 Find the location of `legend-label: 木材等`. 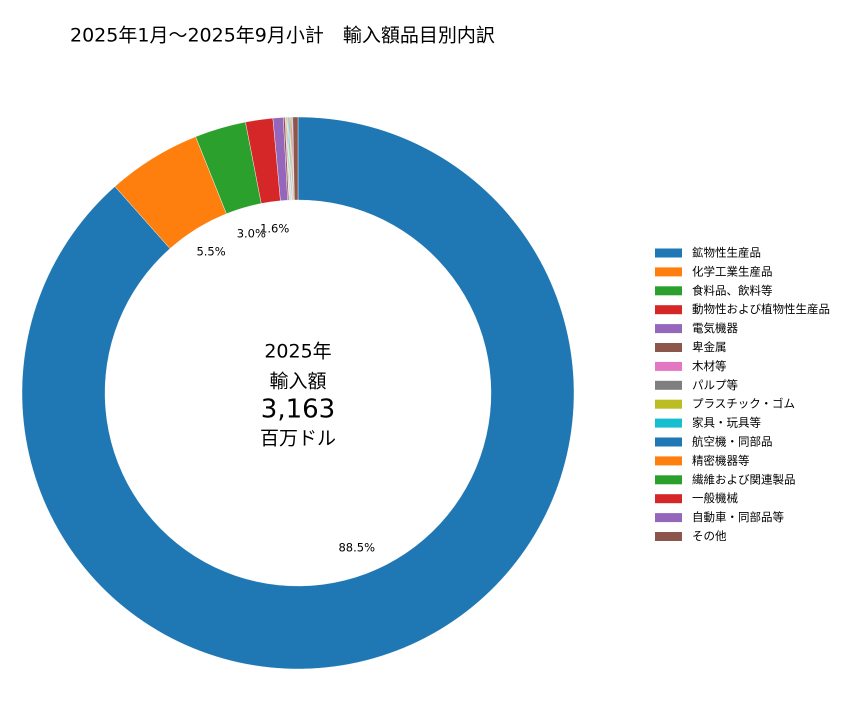

legend-label: 木材等 is located at coordinates (709, 366).